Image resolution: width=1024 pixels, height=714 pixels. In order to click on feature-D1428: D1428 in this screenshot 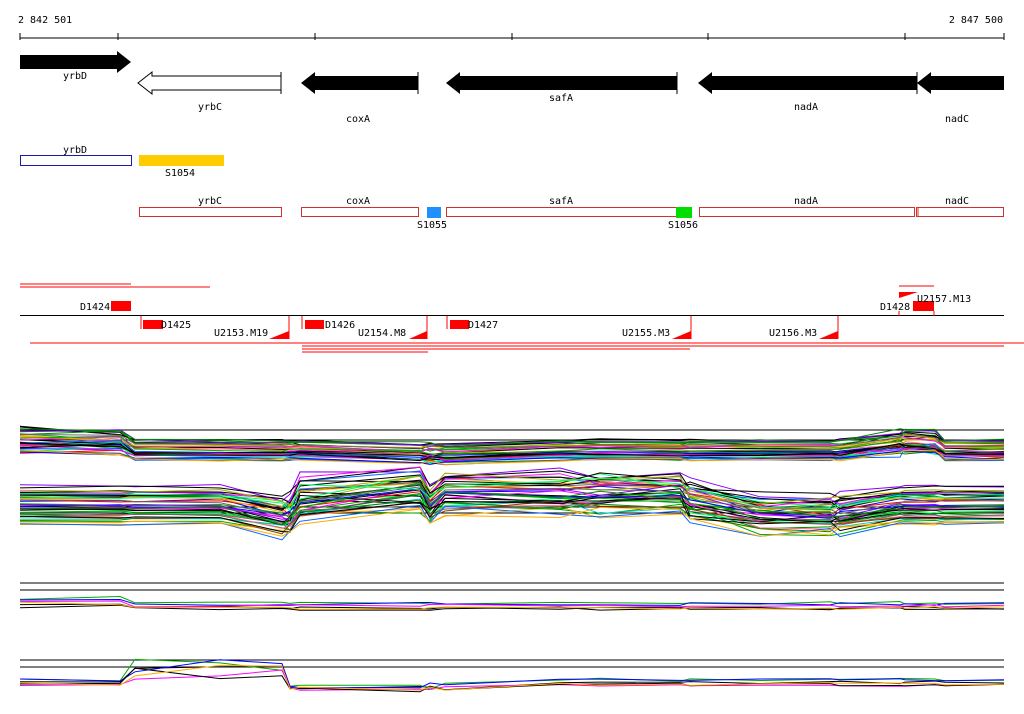, I will do `click(907, 308)`.